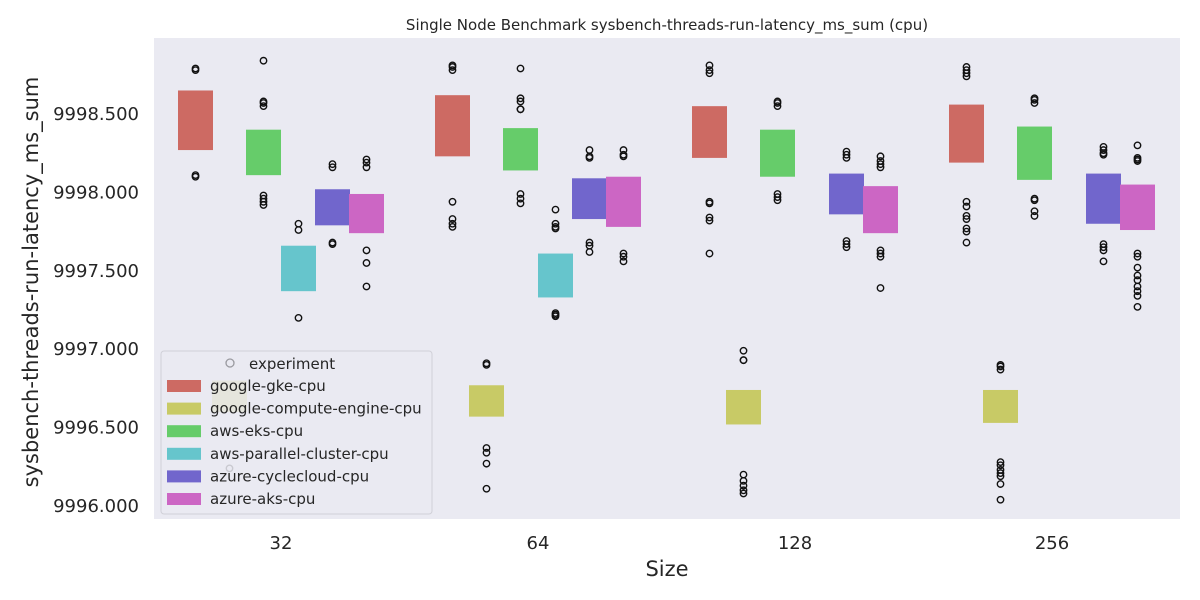  I want to click on y-tick-label: 9997.000, so click(96, 349).